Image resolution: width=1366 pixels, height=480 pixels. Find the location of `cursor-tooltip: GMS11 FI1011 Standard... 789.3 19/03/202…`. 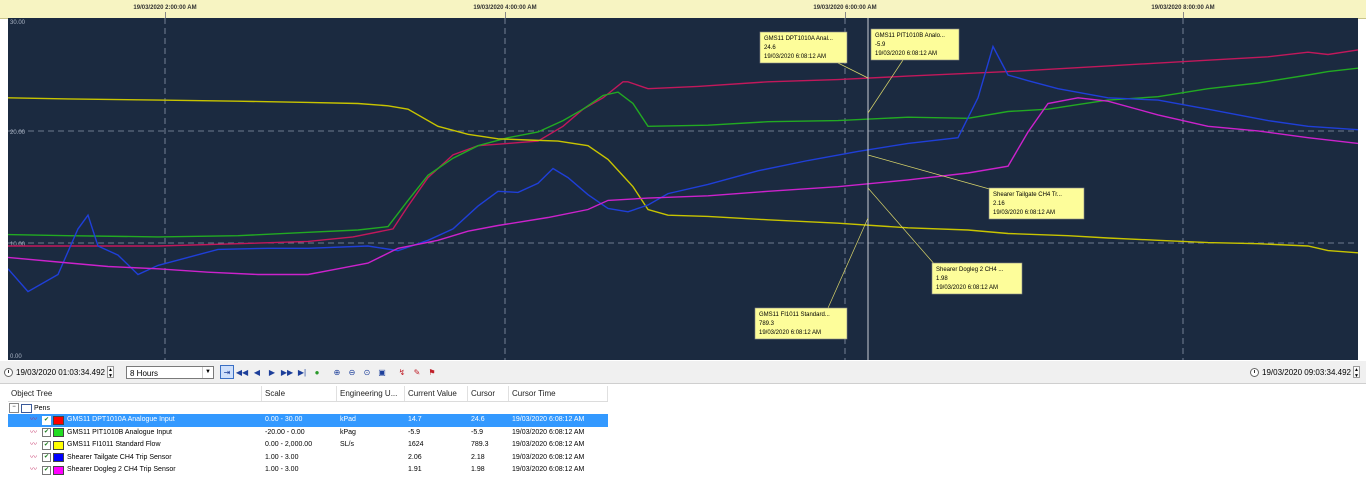

cursor-tooltip: GMS11 FI1011 Standard... 789.3 19/03/202… is located at coordinates (801, 323).